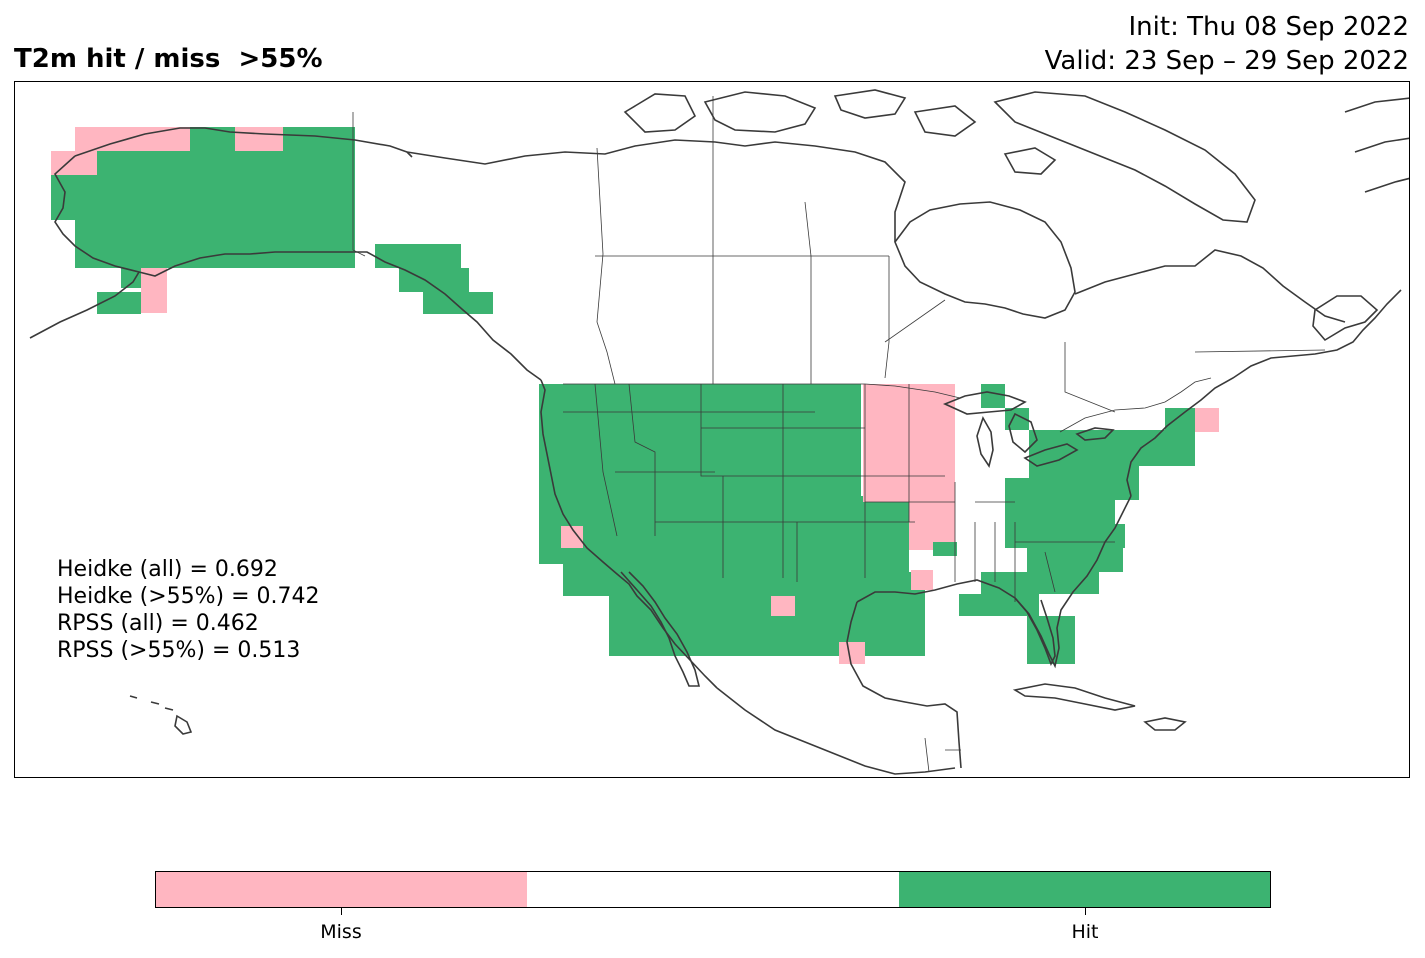  I want to click on colorbar-neutral-segment, so click(713, 889).